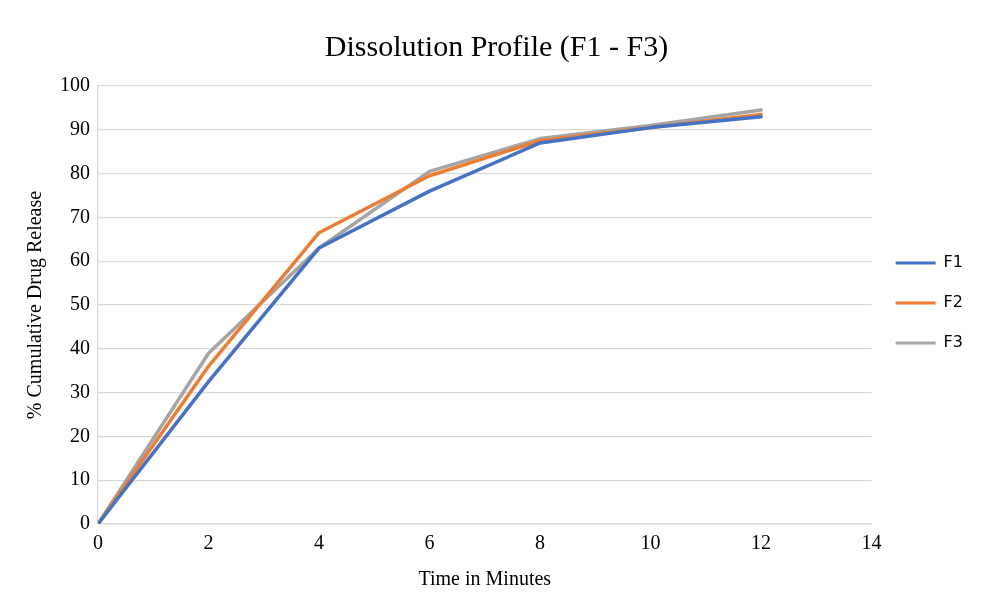 The width and height of the screenshot is (1003, 606). What do you see at coordinates (85, 522) in the screenshot?
I see `y-tick-label: 0` at bounding box center [85, 522].